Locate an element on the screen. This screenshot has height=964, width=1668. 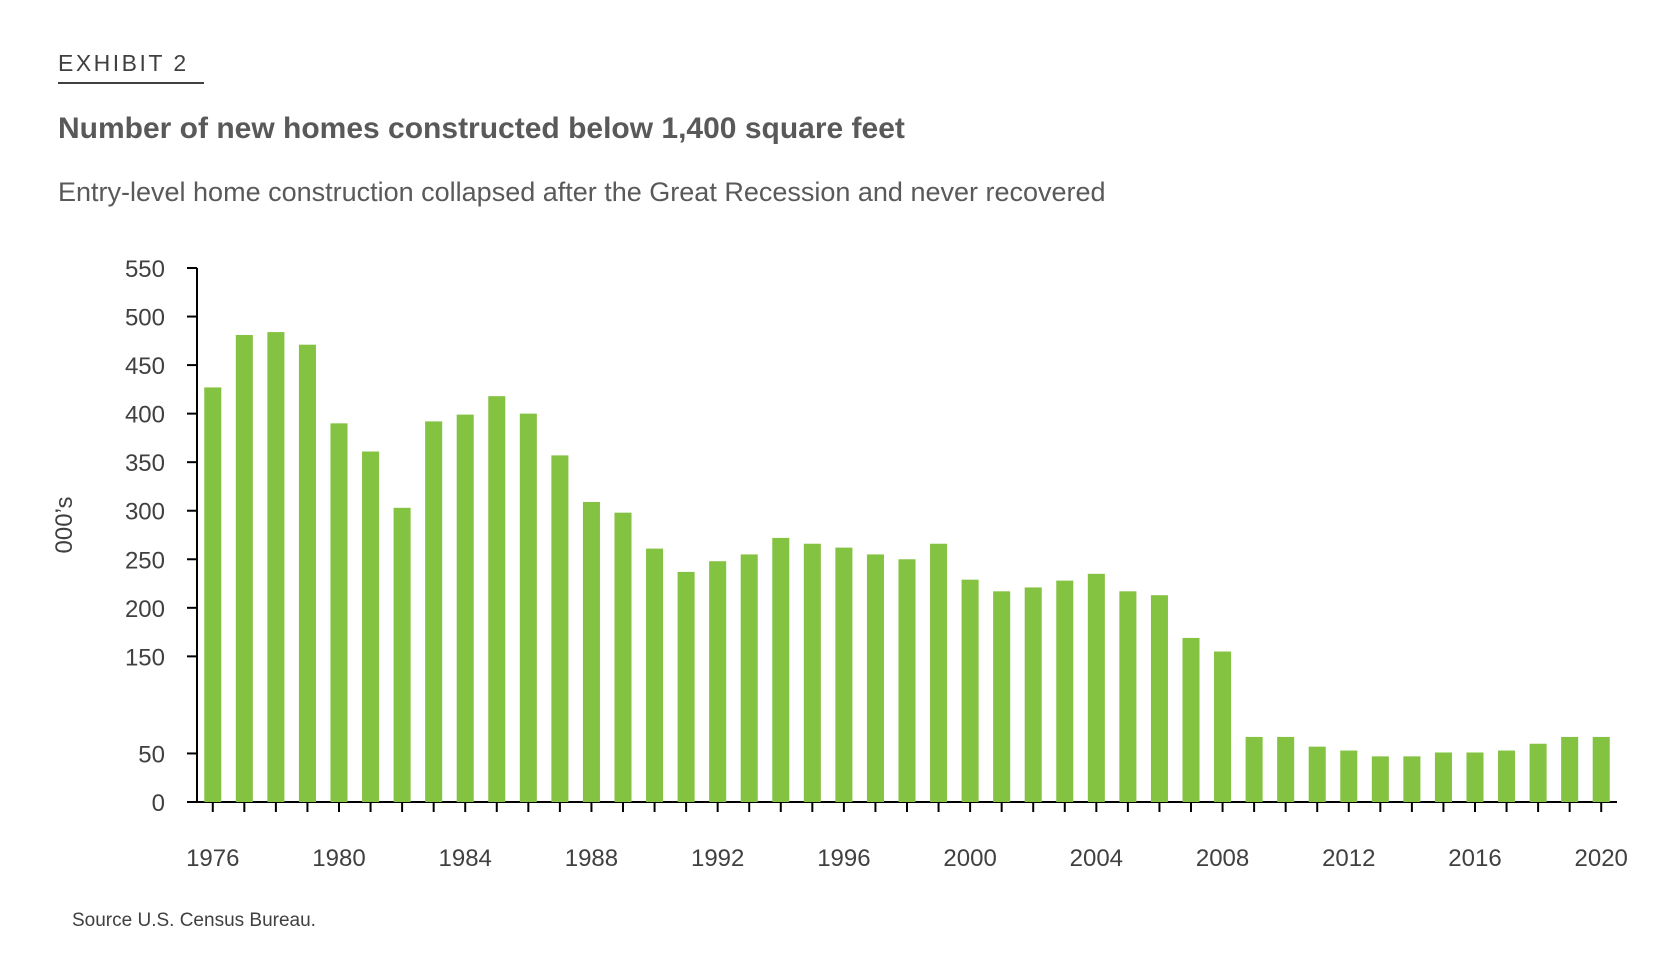
x-tick-label: 2020 is located at coordinates (1601, 858).